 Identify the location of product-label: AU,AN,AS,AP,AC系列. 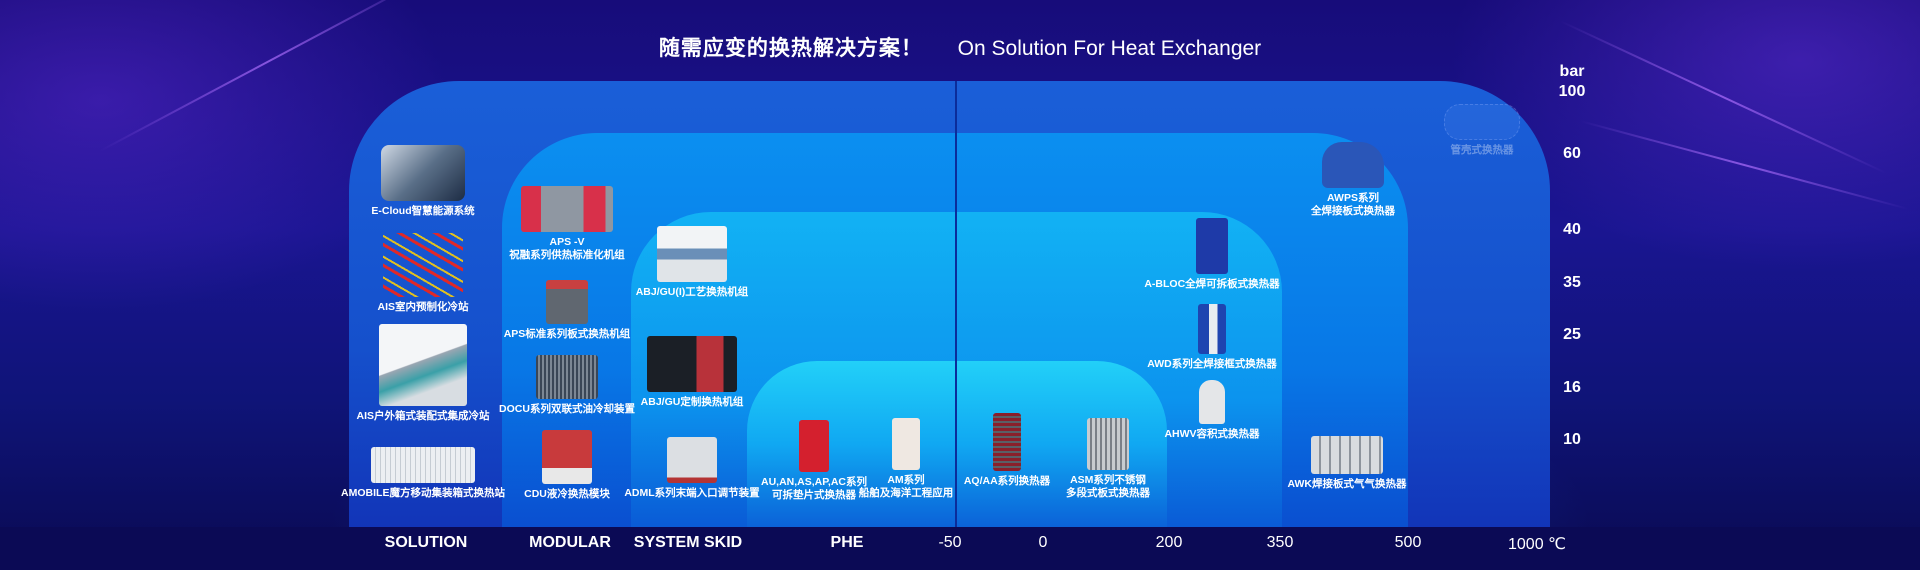
(814, 482).